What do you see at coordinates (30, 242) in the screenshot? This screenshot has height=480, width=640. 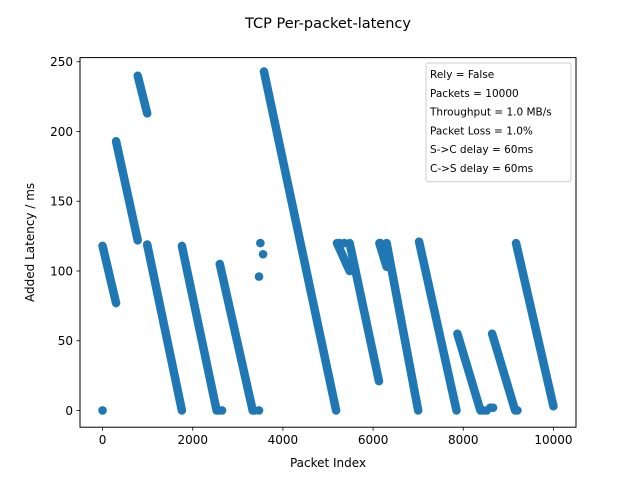 I see `y-axis-label: Added Latency / ms` at bounding box center [30, 242].